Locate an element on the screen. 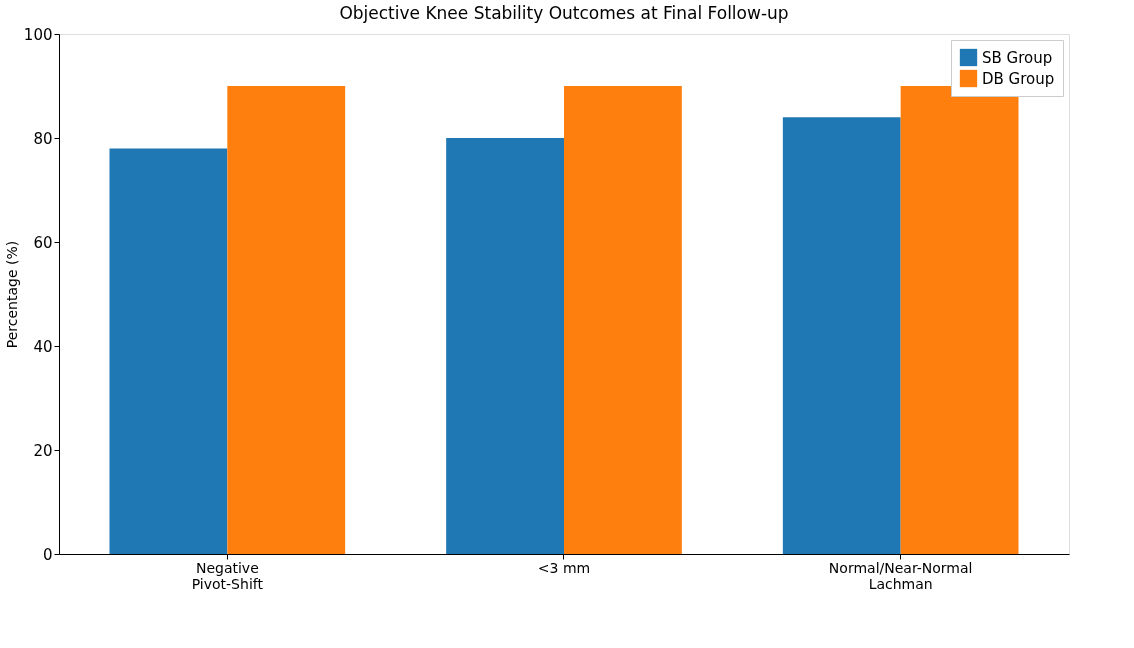  x-tick-label: Negative Pivot-Shift is located at coordinates (227, 575).